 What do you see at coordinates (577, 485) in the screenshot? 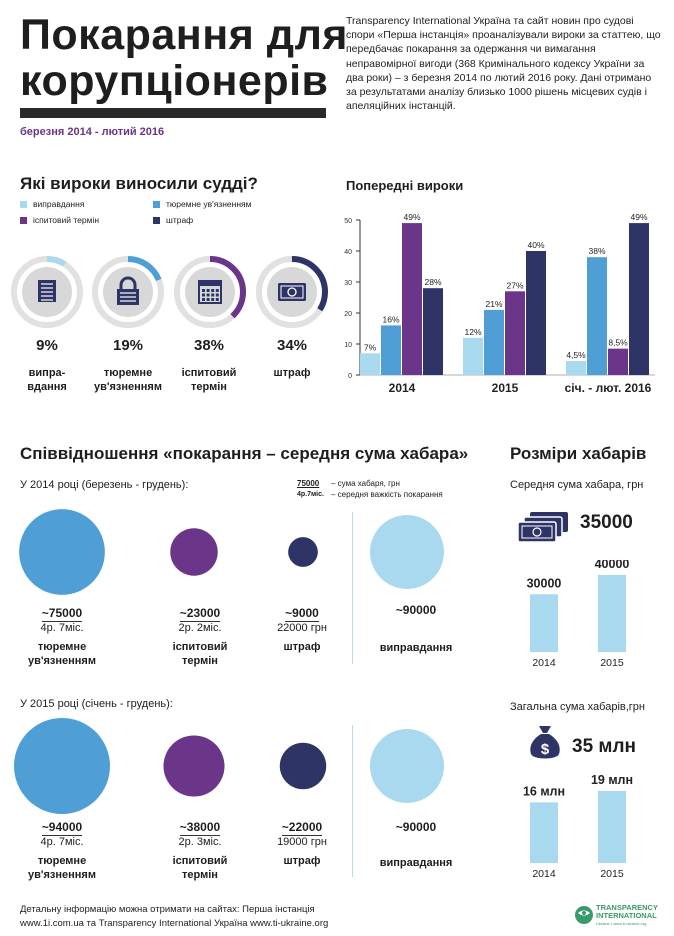
I see `avg-bribe-title: Середня сума хабара, грн` at bounding box center [577, 485].